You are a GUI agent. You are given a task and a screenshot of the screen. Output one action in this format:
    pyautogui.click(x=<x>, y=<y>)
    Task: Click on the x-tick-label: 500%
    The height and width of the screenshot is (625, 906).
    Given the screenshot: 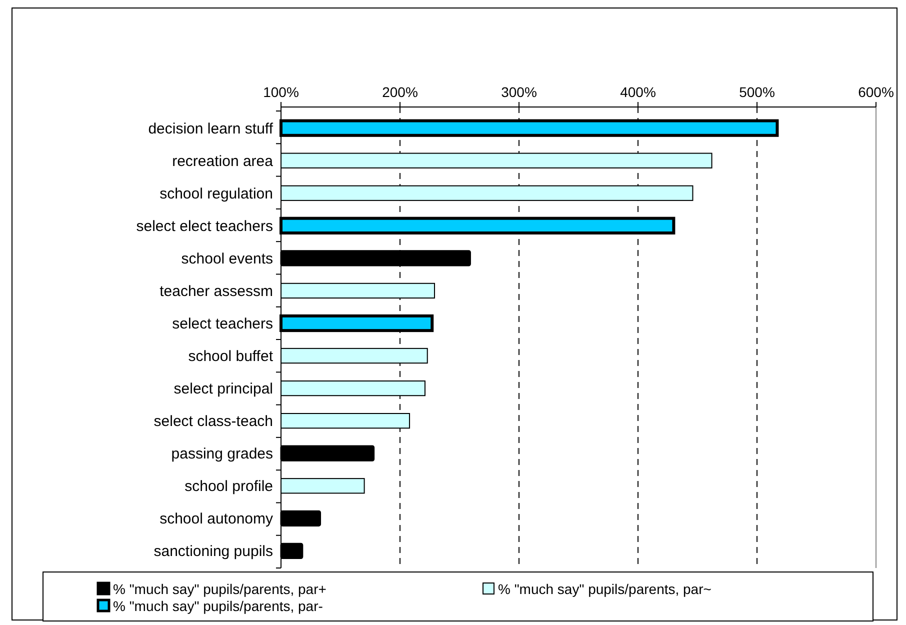 What is the action you would take?
    pyautogui.click(x=757, y=92)
    